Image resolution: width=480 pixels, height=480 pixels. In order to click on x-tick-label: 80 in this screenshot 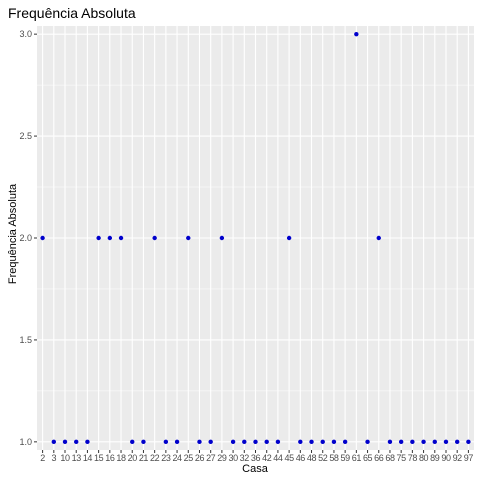, I will do `click(424, 458)`.